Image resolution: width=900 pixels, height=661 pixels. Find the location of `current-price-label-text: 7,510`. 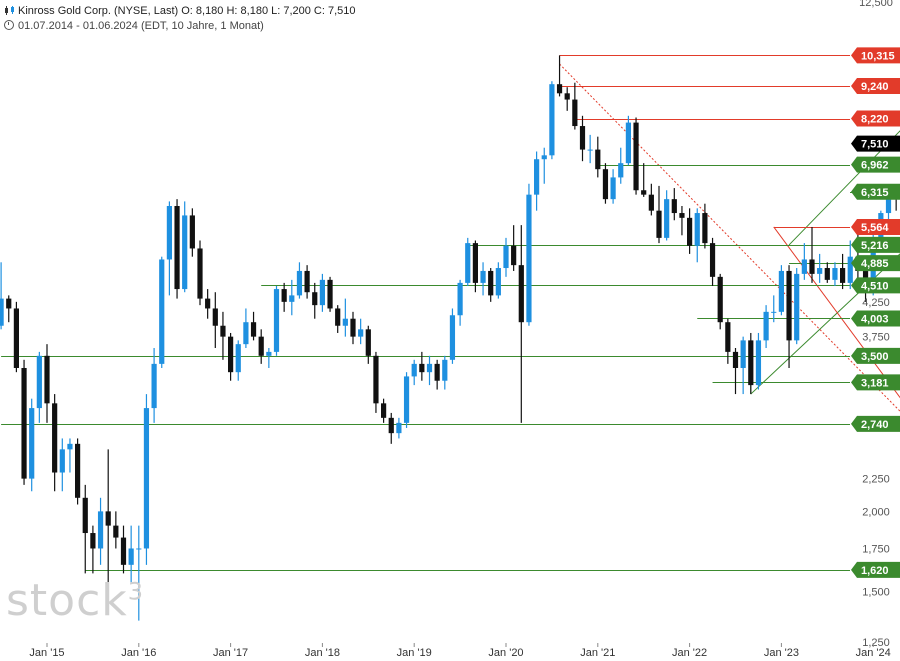

current-price-label-text: 7,510 is located at coordinates (875, 145).